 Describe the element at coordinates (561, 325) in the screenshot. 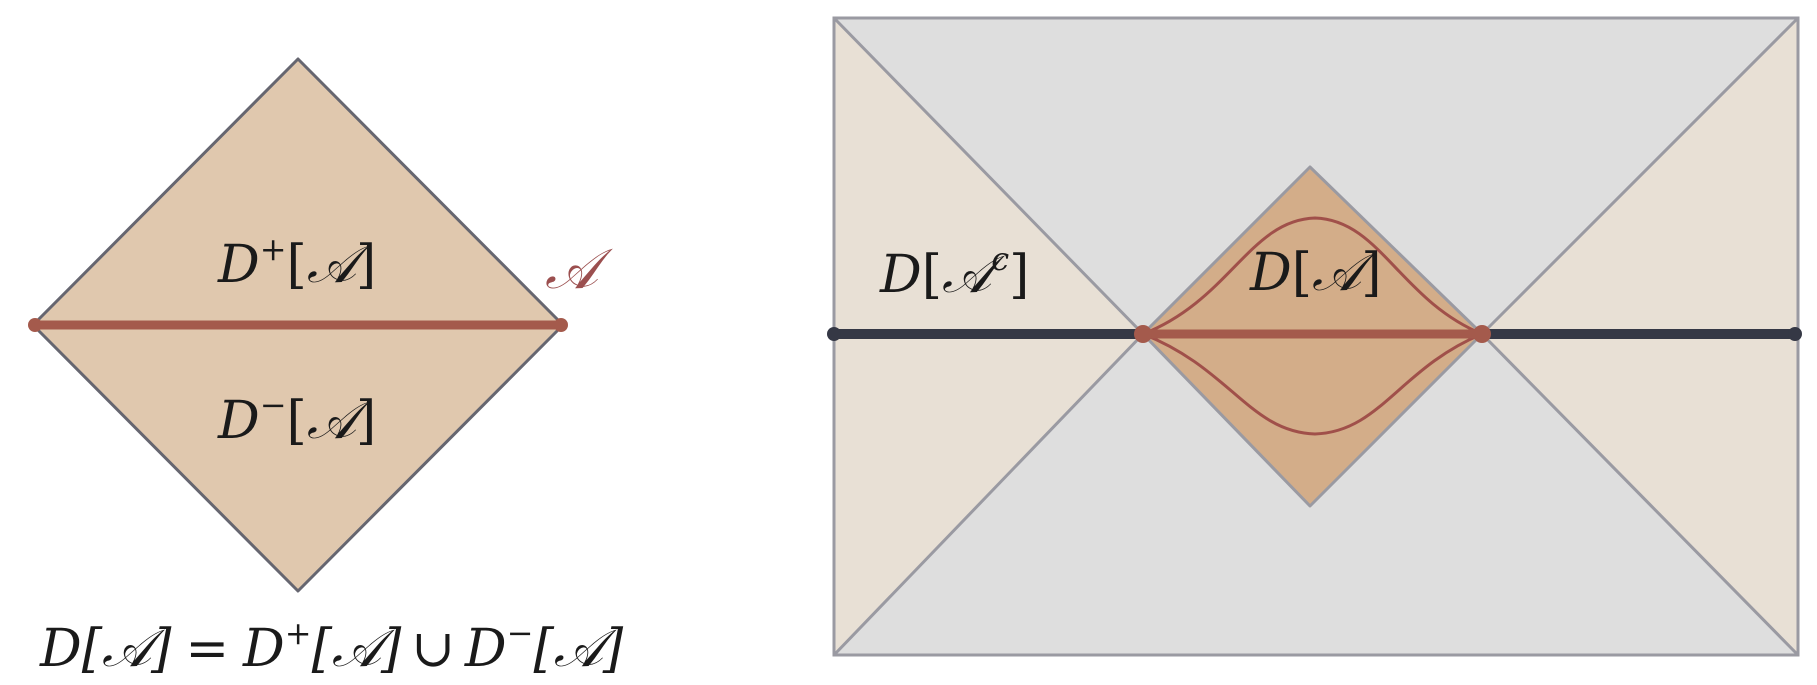

I see `region-a-right-endpoint` at that location.